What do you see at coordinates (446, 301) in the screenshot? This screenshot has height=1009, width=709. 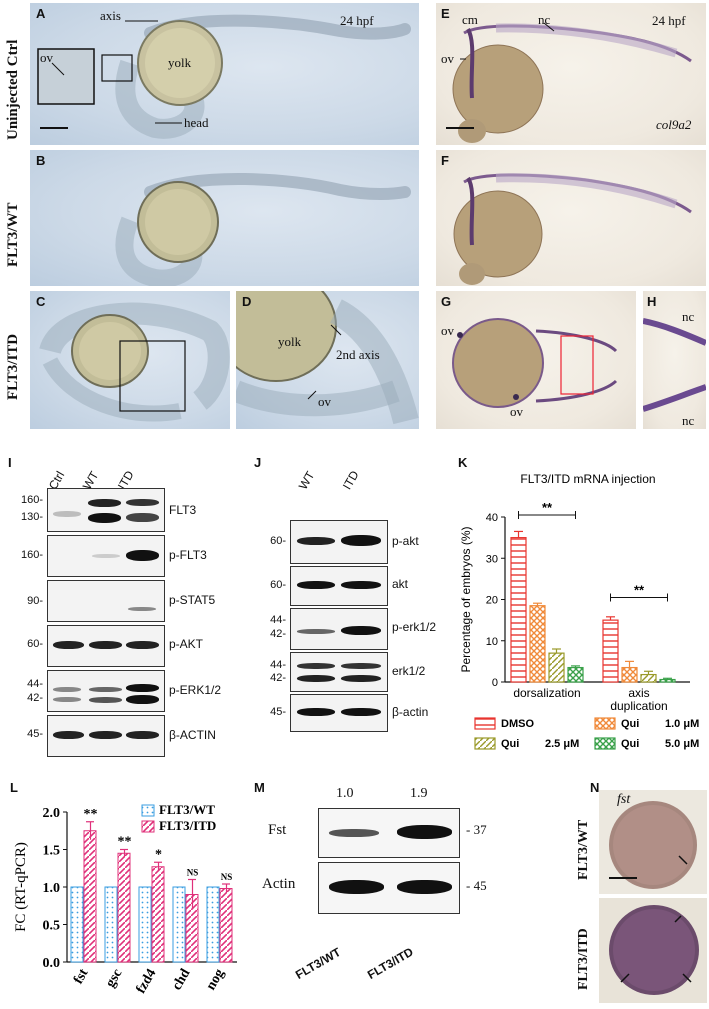 I see `panel-g-letter: G` at bounding box center [446, 301].